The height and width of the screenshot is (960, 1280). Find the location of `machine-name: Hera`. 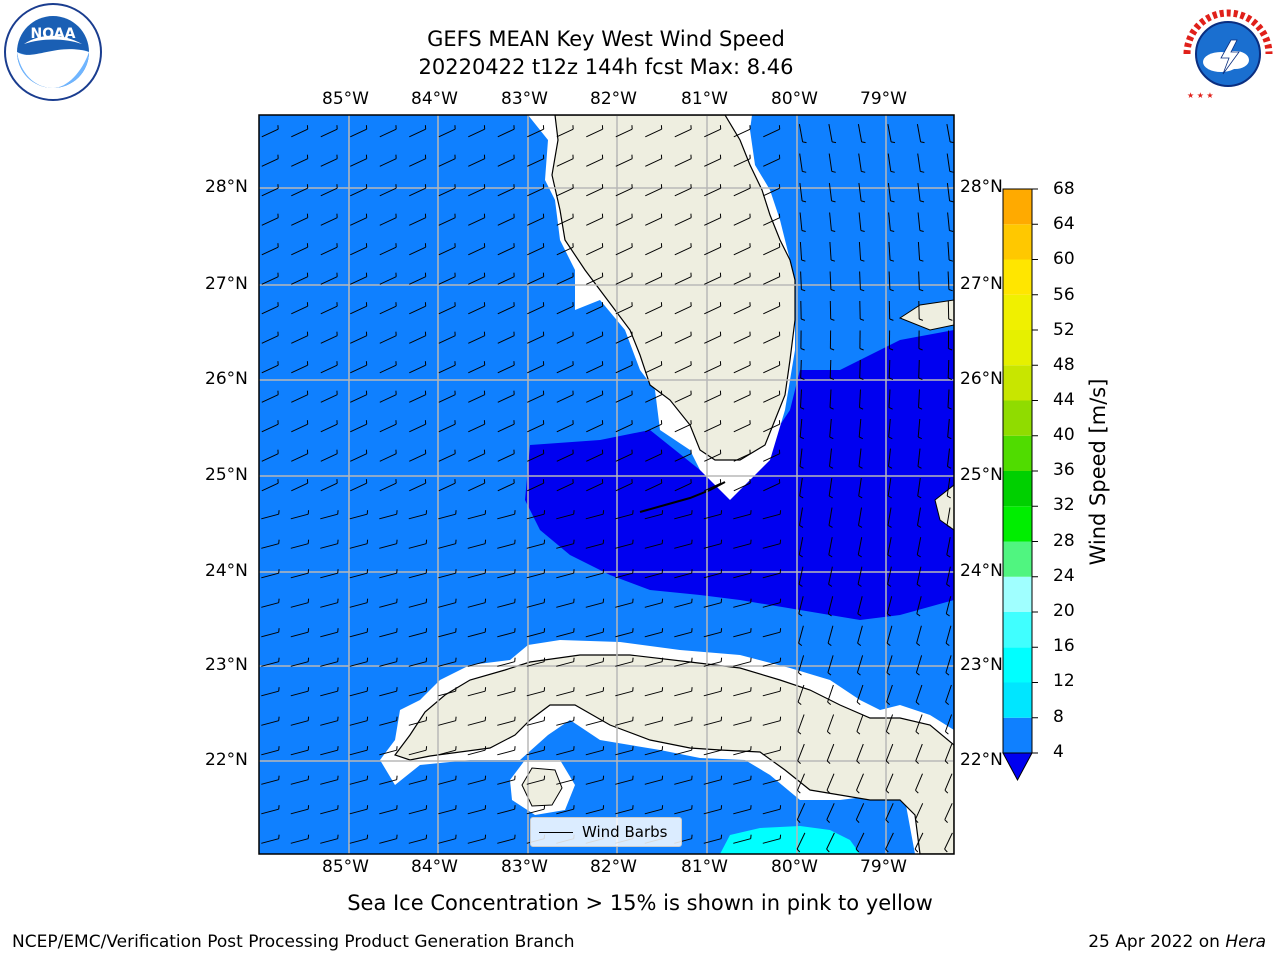

machine-name: Hera is located at coordinates (1245, 942).